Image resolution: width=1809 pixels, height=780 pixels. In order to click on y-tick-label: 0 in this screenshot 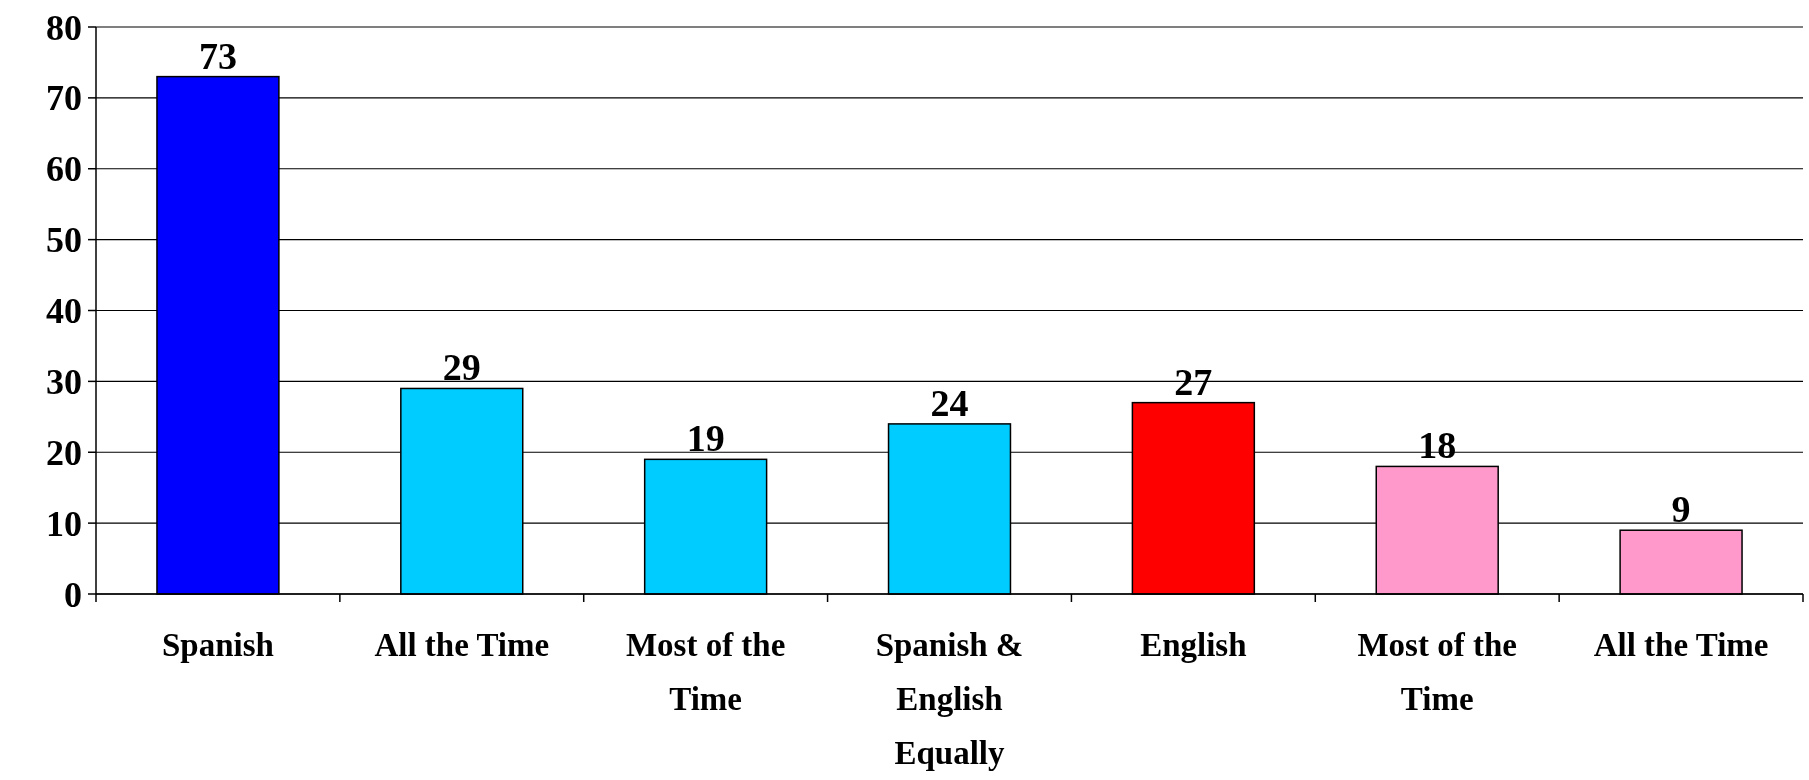, I will do `click(73, 594)`.